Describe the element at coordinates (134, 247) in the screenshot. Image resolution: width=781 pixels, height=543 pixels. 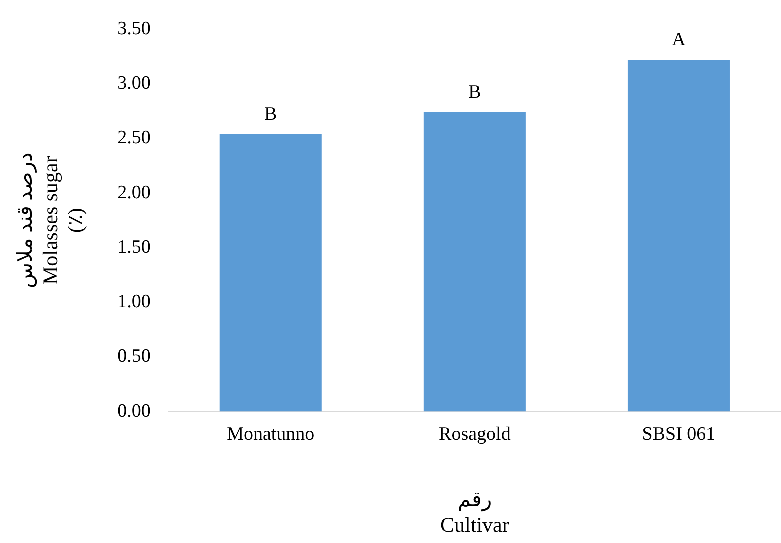
I see `y-tick-label: 1.50` at that location.